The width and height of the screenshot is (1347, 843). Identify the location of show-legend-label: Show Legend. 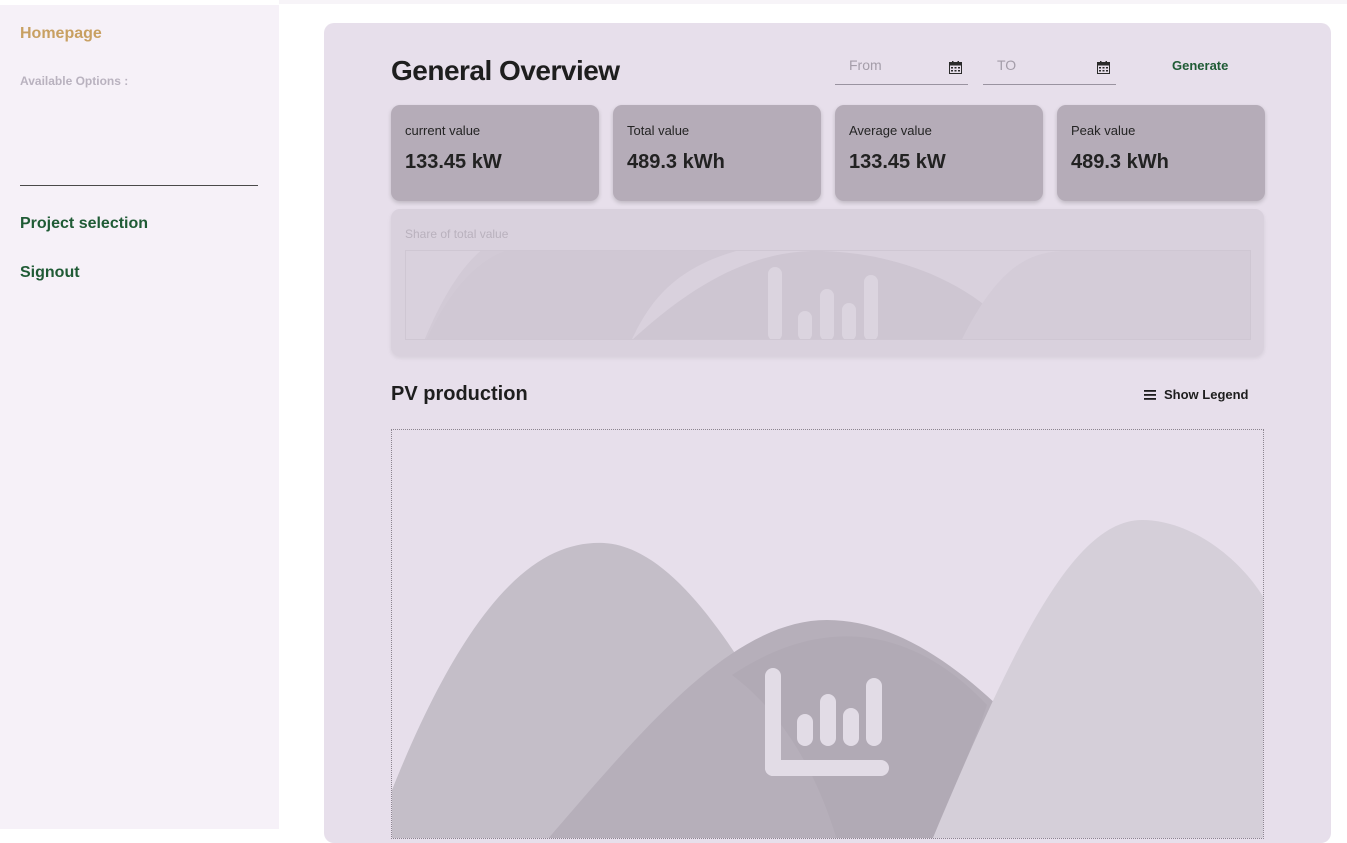
(1206, 394).